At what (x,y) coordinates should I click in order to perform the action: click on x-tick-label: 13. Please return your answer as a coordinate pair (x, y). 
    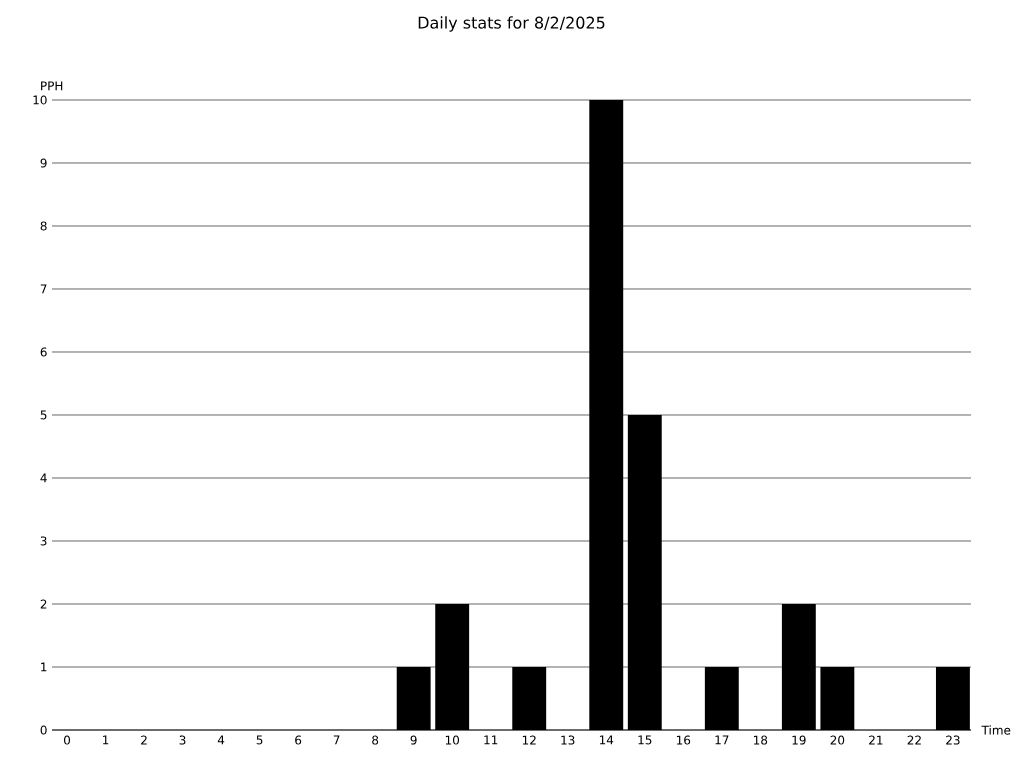
    Looking at the image, I should click on (568, 740).